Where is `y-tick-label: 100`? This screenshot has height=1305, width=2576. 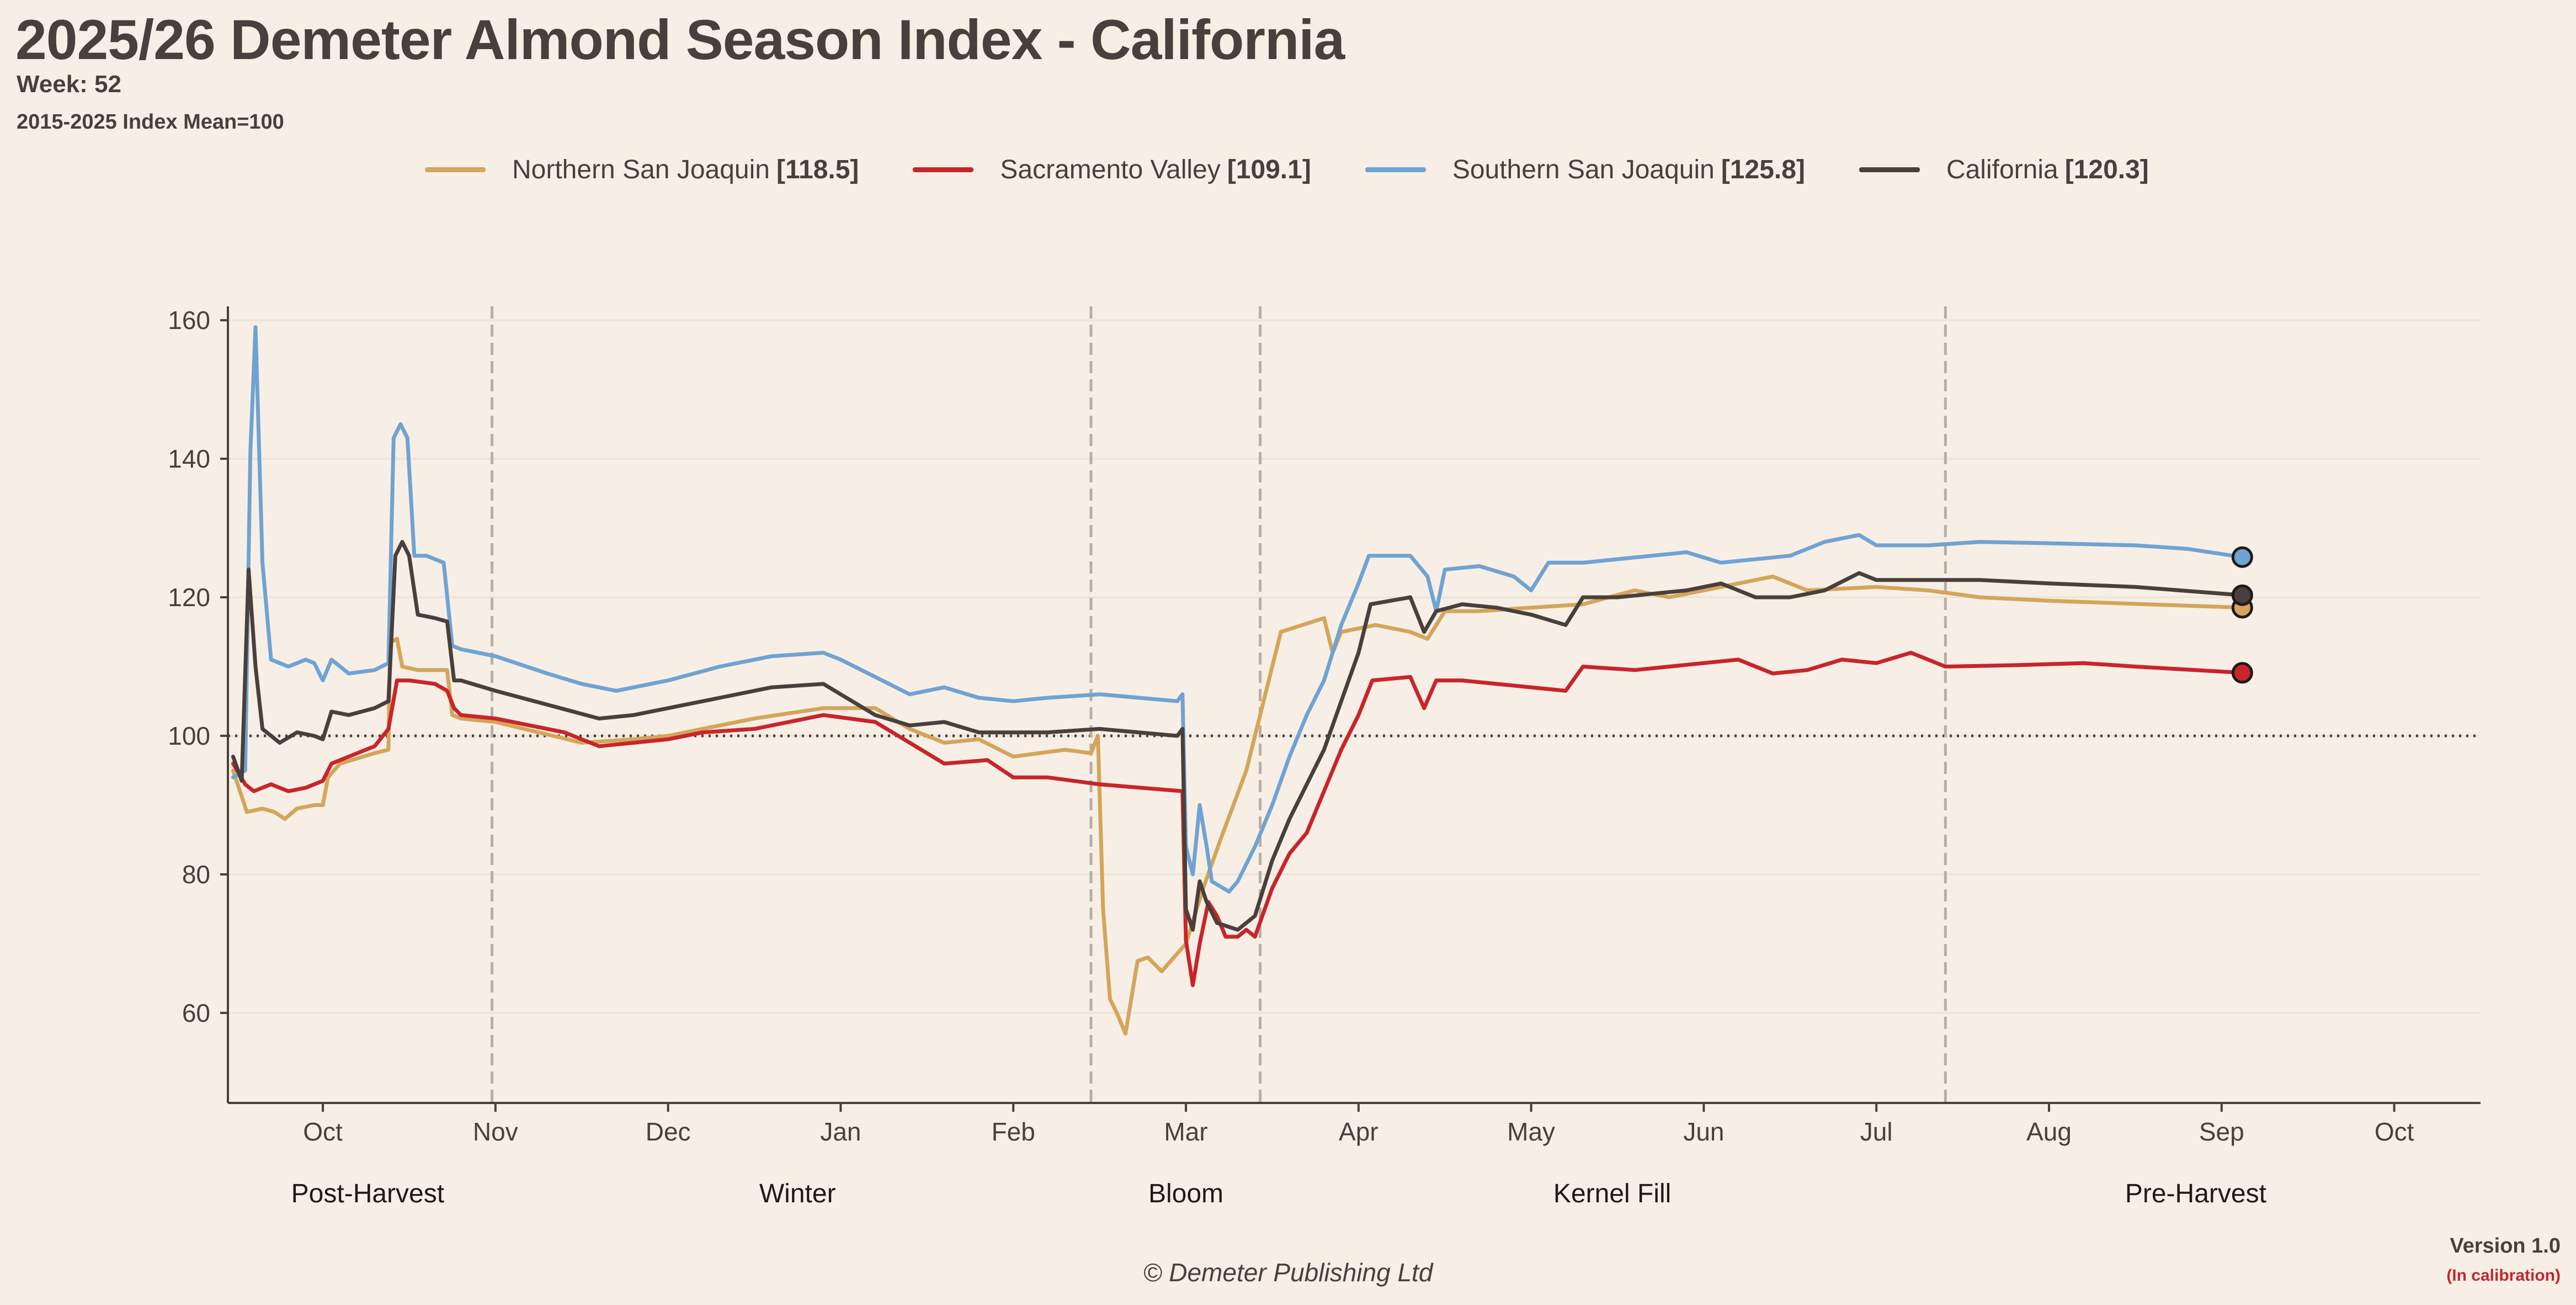
y-tick-label: 100 is located at coordinates (189, 736).